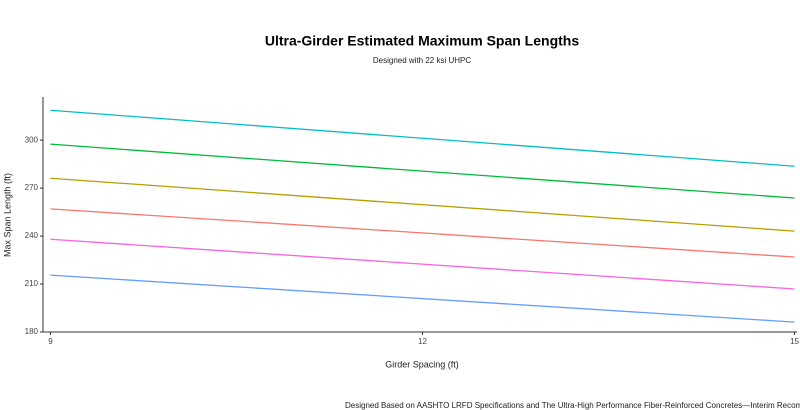 The image size is (800, 410). I want to click on y-tick-label: 210, so click(32, 283).